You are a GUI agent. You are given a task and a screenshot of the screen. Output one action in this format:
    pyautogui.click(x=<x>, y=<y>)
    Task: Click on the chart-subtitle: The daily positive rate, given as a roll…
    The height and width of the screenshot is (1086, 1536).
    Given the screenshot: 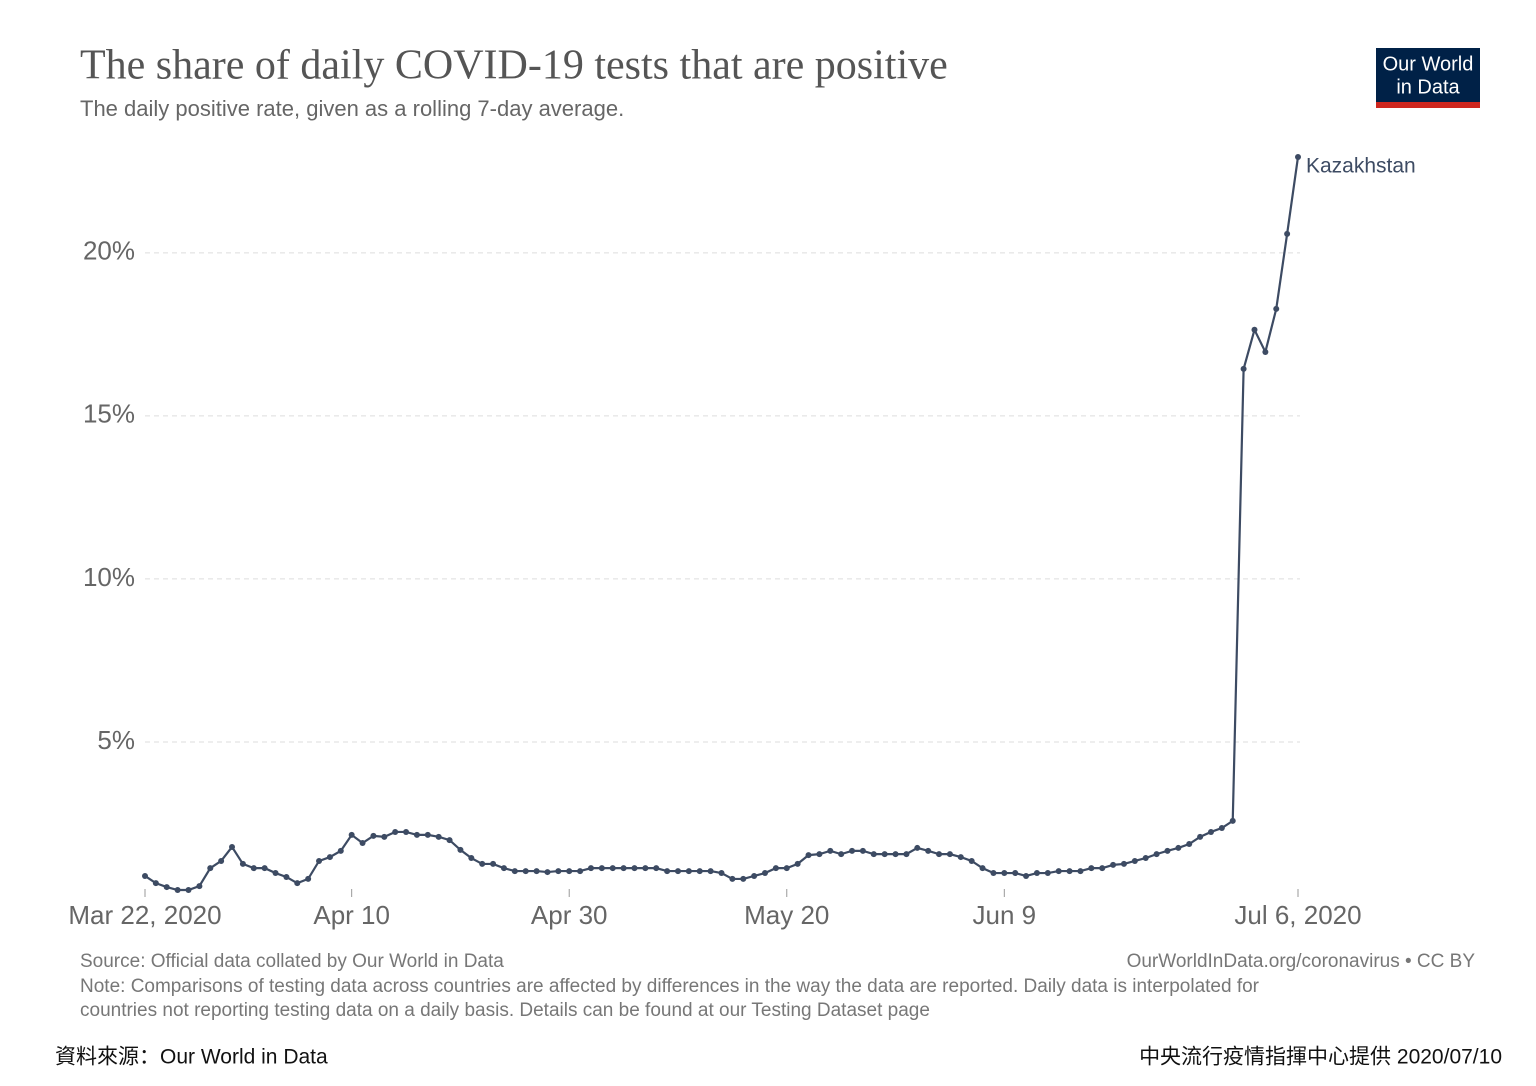 What is the action you would take?
    pyautogui.click(x=352, y=108)
    